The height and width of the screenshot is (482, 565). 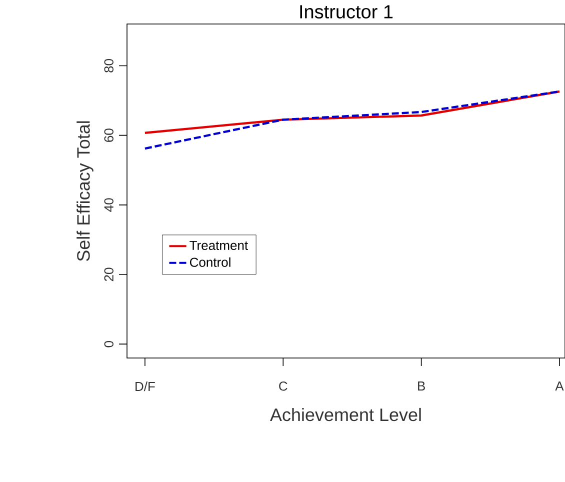 What do you see at coordinates (109, 135) in the screenshot?
I see `y-tick-label: 60` at bounding box center [109, 135].